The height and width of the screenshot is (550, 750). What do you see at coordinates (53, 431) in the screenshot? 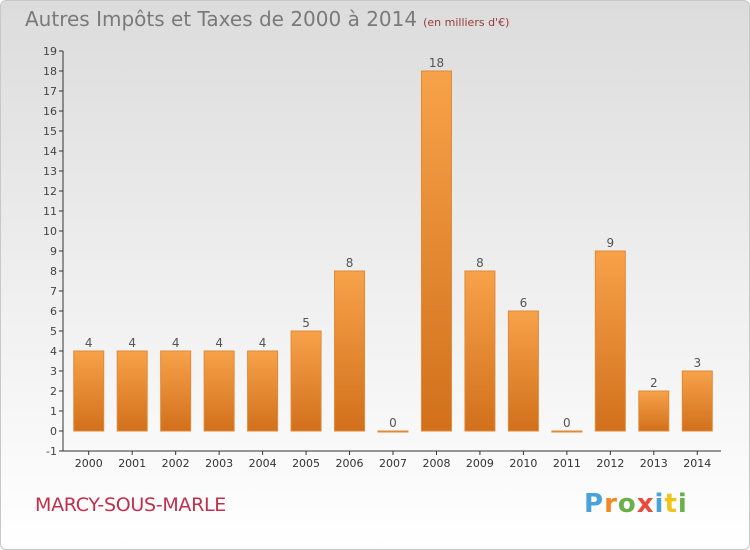
I see `y-tick-label: 0` at bounding box center [53, 431].